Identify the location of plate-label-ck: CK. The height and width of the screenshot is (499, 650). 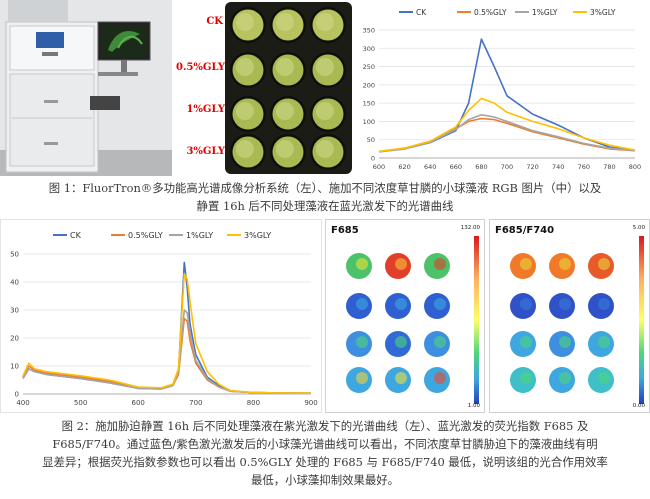
(214, 21).